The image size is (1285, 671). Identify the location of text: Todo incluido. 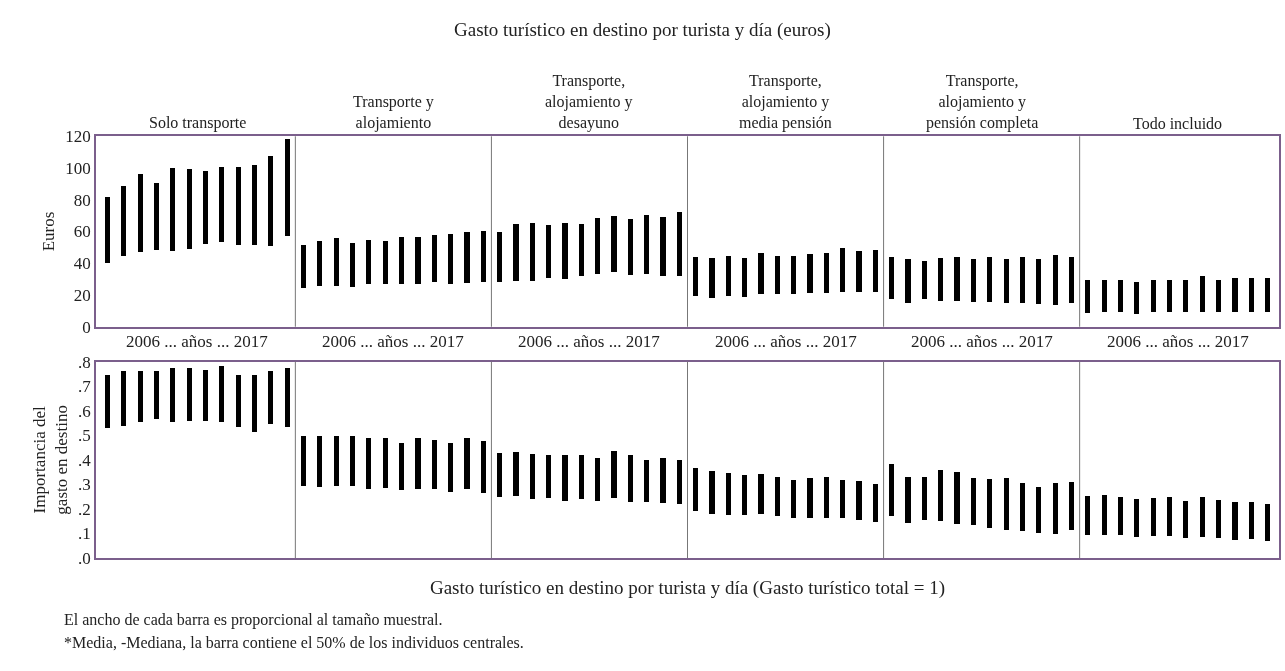
(1178, 123).